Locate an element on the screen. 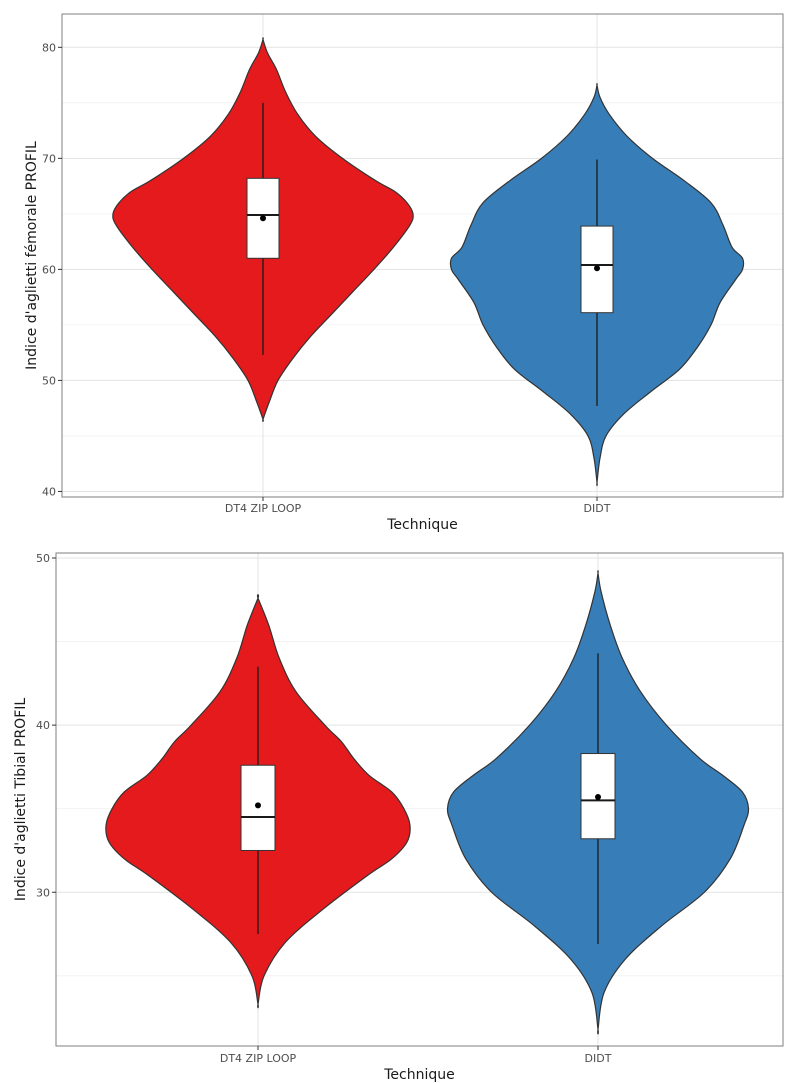 This screenshot has height=1083, width=786. y-axis-title: Indice d'aglietti fémorale PROFIL is located at coordinates (32, 255).